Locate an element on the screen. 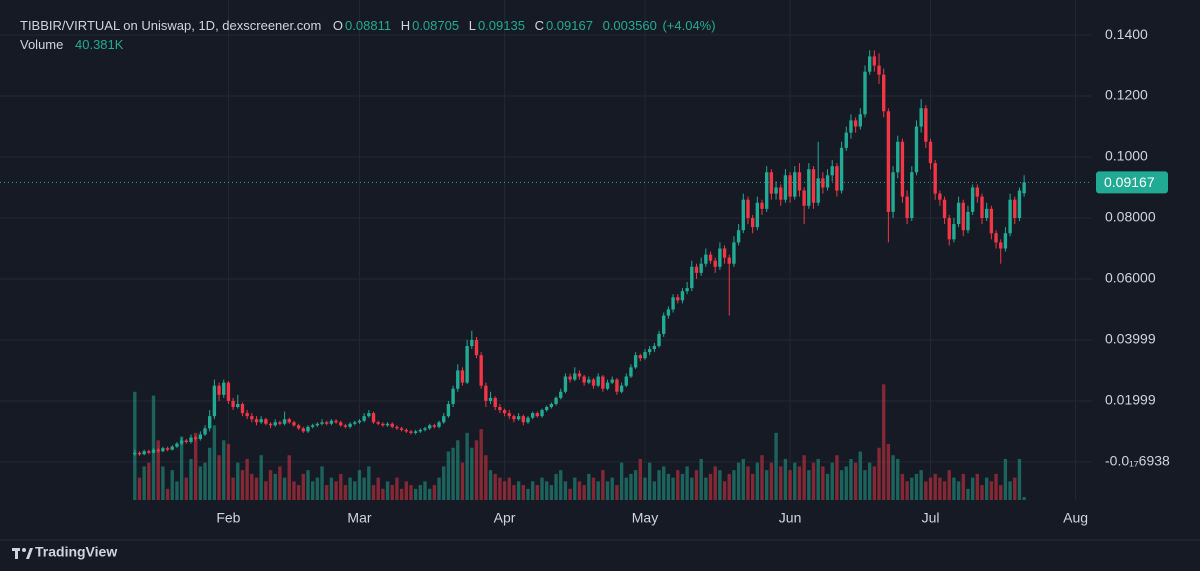  x-tick-label: May is located at coordinates (645, 518).